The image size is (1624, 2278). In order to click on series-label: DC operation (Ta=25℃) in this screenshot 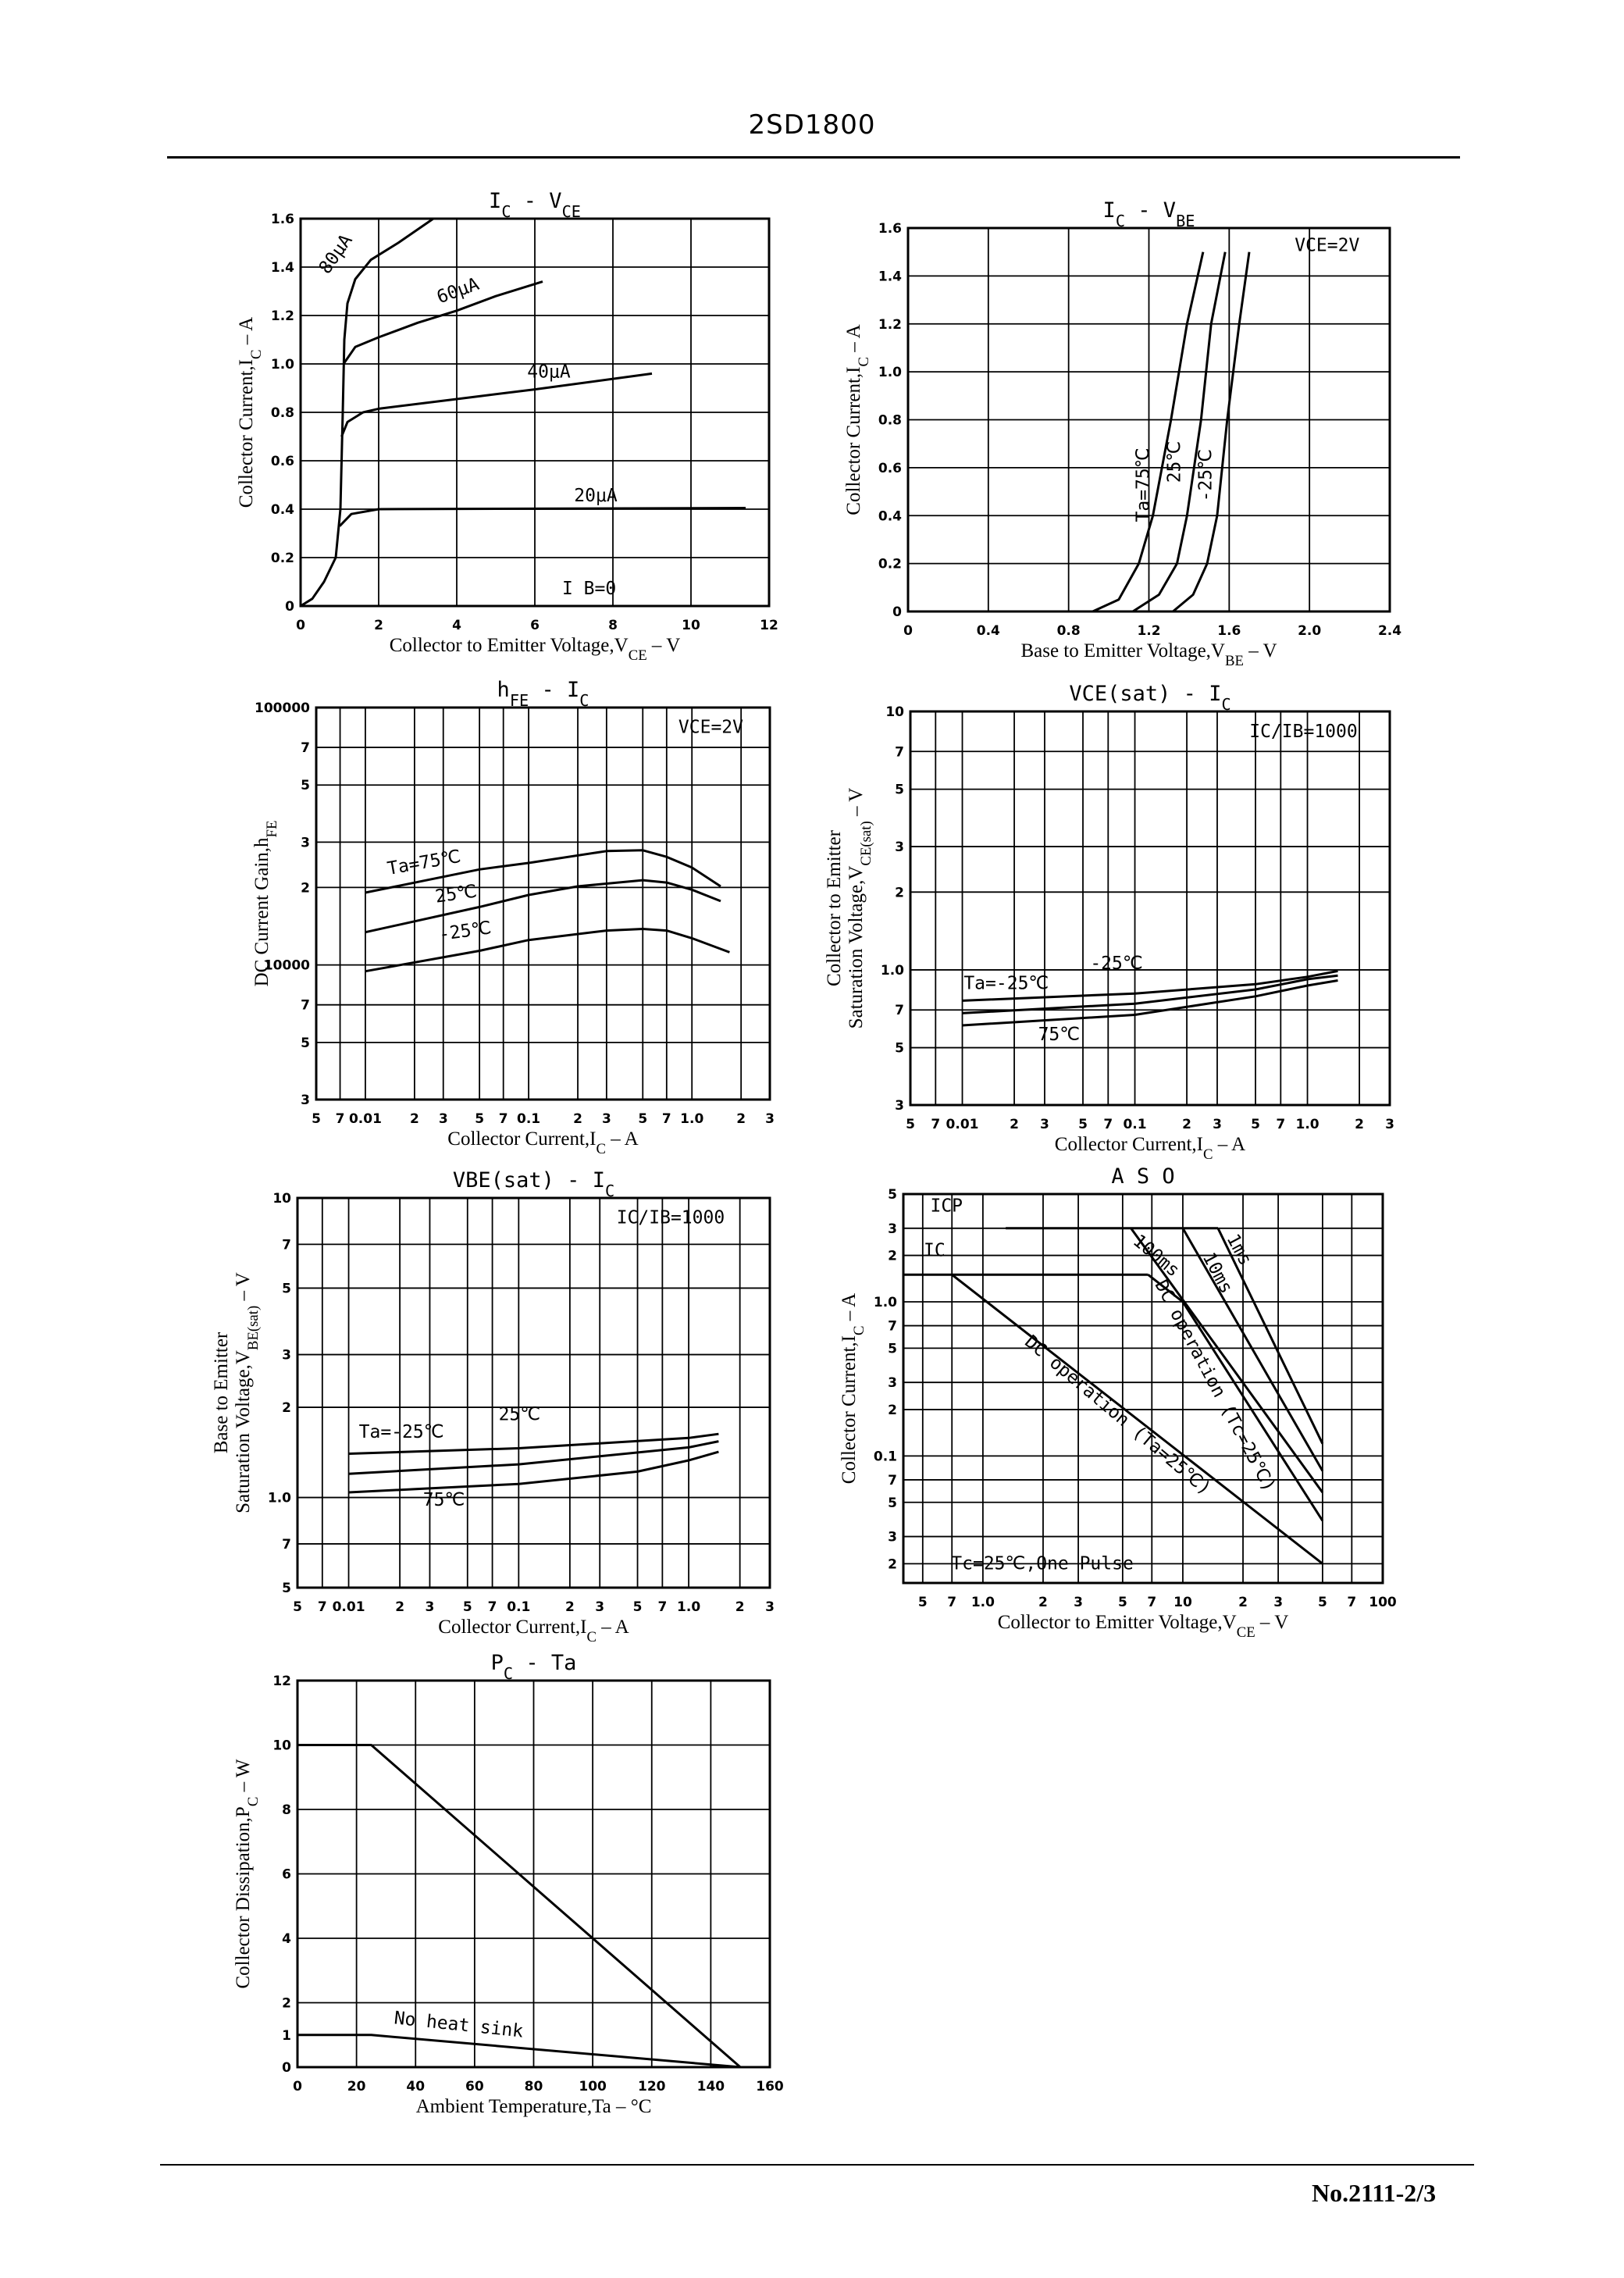, I will do `click(1117, 1415)`.